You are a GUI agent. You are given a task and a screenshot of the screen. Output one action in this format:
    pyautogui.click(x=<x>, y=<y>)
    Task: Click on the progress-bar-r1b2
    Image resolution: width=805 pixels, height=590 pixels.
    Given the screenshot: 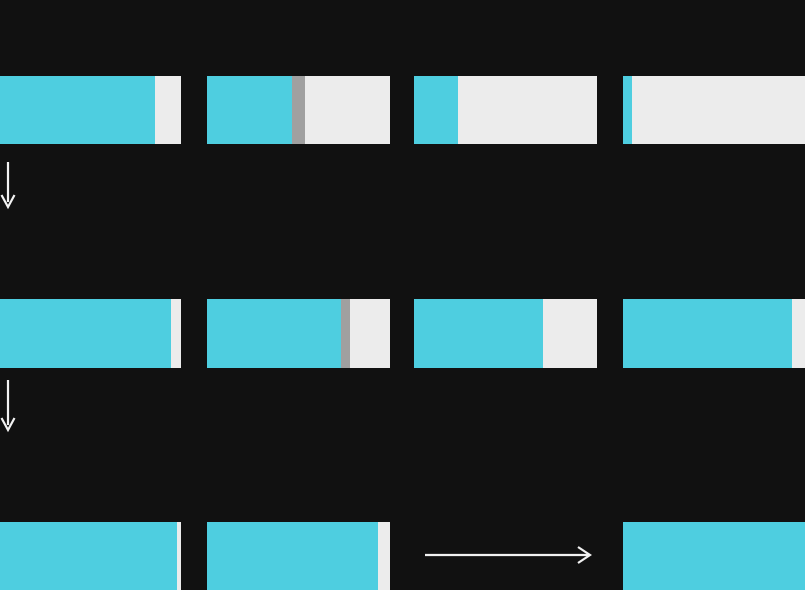 What is the action you would take?
    pyautogui.click(x=298, y=110)
    